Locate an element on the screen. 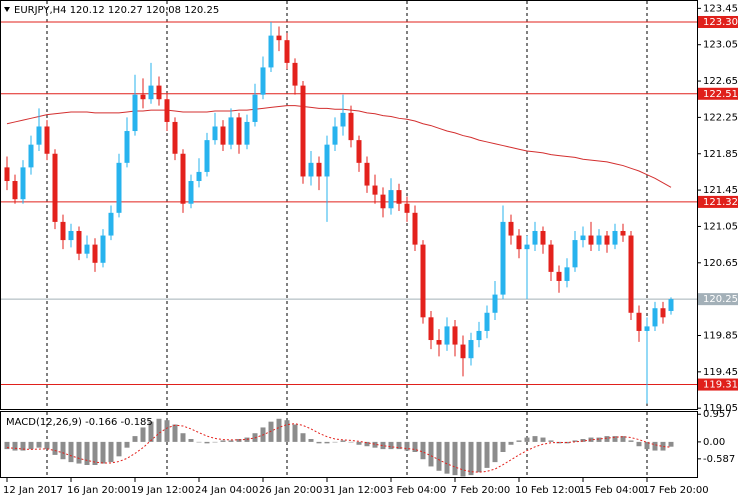 The image size is (740, 500). level-label: 122.51 is located at coordinates (720, 94).